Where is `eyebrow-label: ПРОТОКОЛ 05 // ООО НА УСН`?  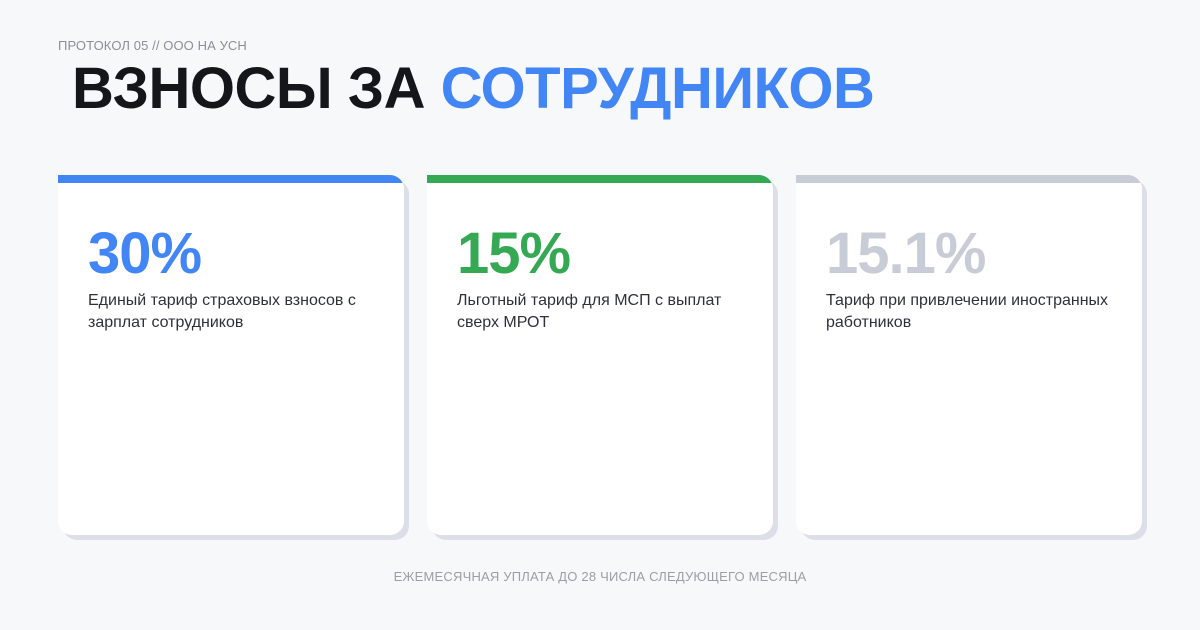 eyebrow-label: ПРОТОКОЛ 05 // ООО НА УСН is located at coordinates (152, 45).